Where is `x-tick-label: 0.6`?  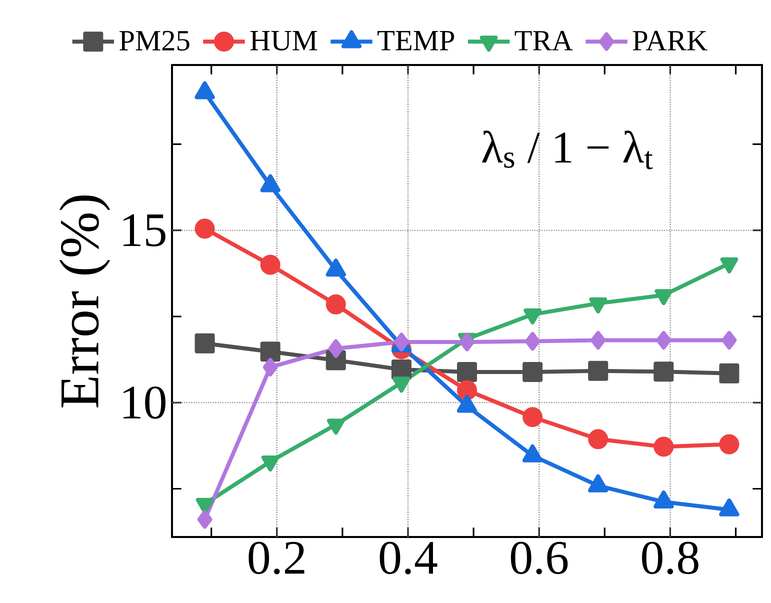
x-tick-label: 0.6 is located at coordinates (539, 558).